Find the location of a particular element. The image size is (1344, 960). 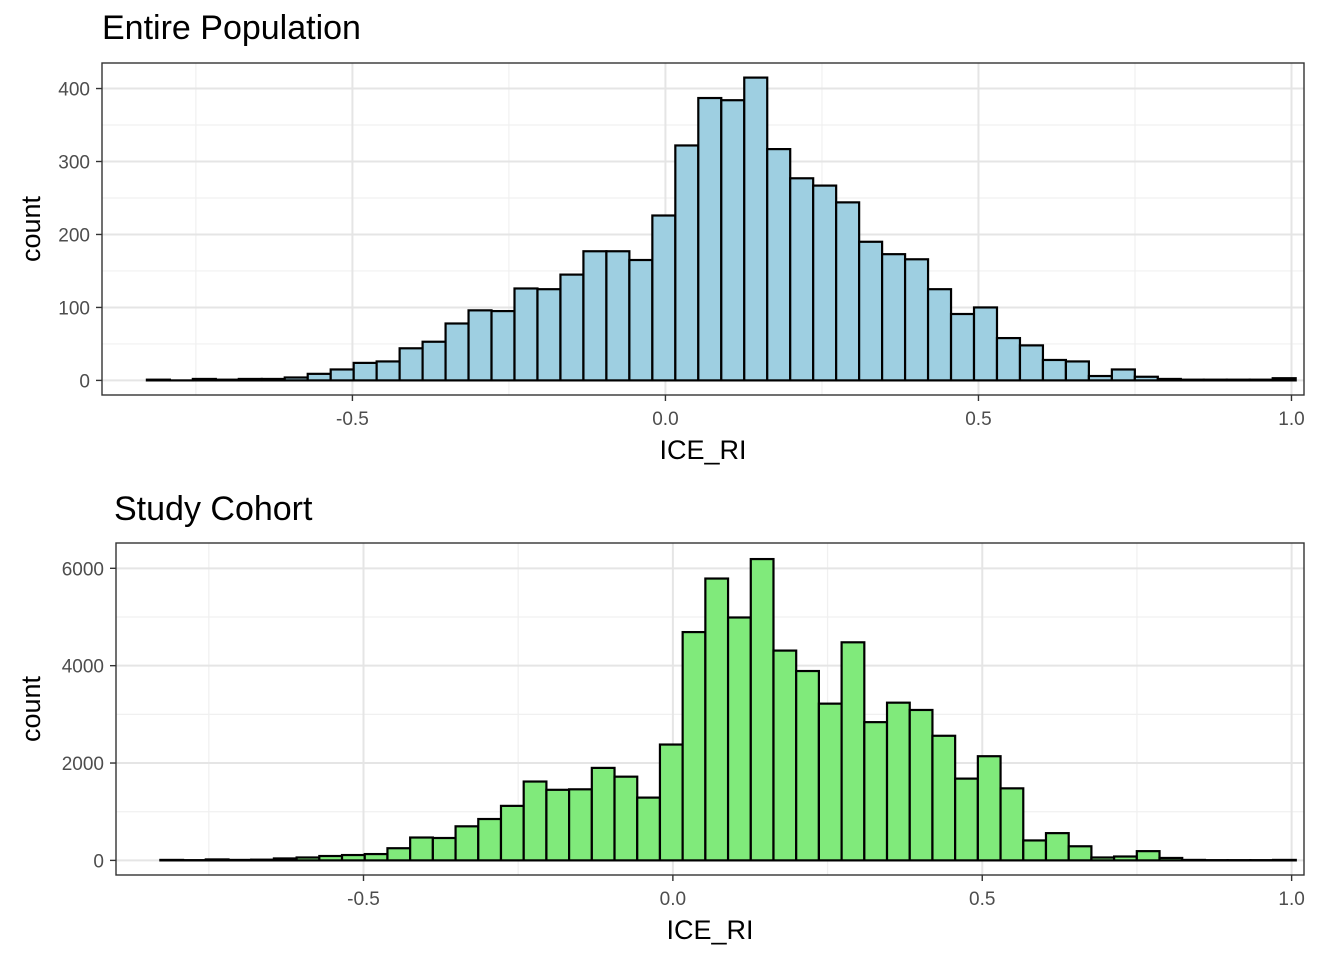

y-tick-label: 100 is located at coordinates (74, 308).